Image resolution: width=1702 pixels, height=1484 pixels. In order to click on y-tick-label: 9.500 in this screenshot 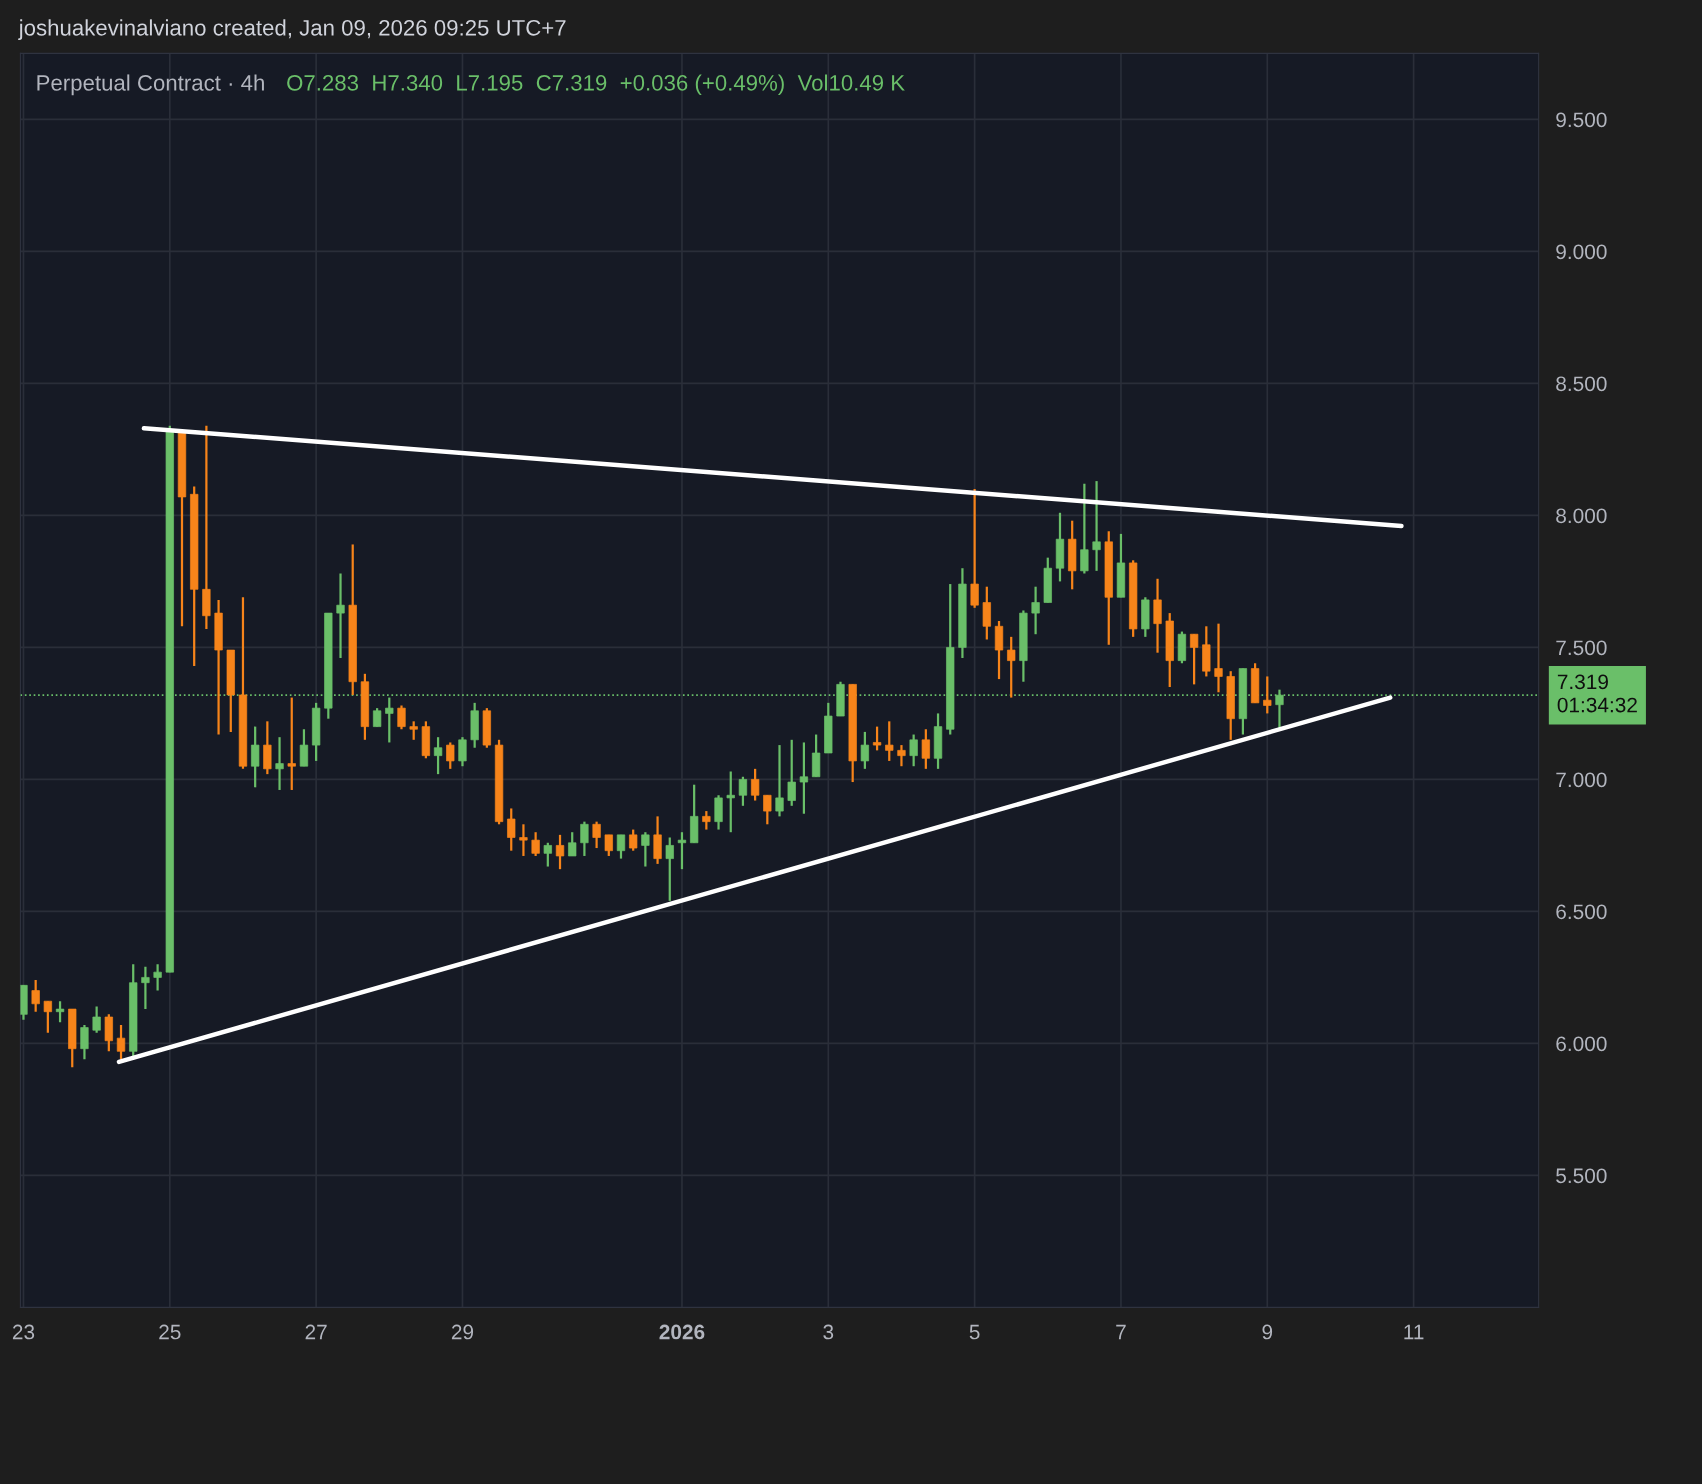, I will do `click(1581, 120)`.